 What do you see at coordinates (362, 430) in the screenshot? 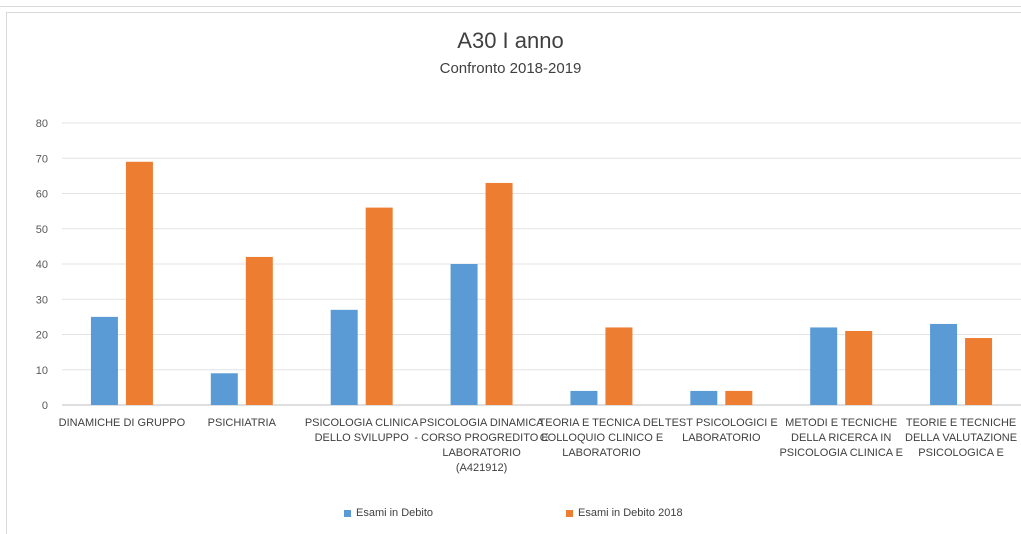
I see `x-tick-label: PSICOLOGIA CLINICA DELLO SVILUPPO` at bounding box center [362, 430].